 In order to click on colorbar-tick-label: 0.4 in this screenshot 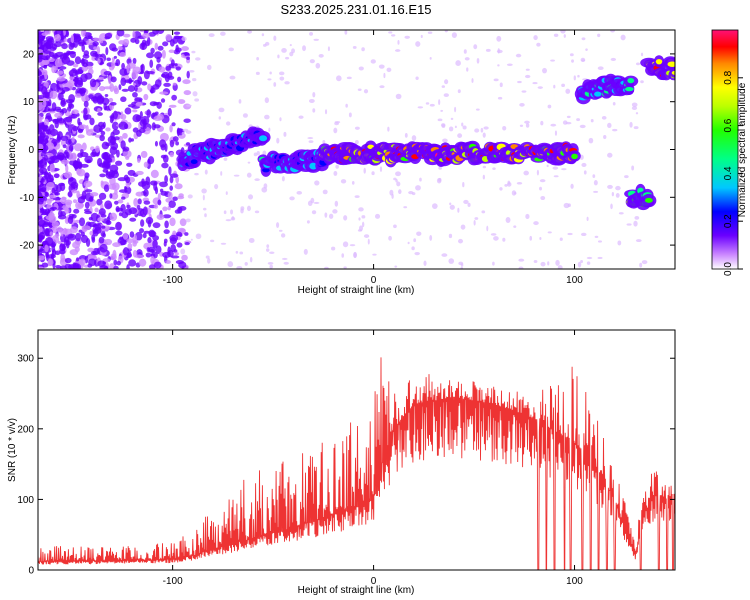, I will do `click(728, 173)`.